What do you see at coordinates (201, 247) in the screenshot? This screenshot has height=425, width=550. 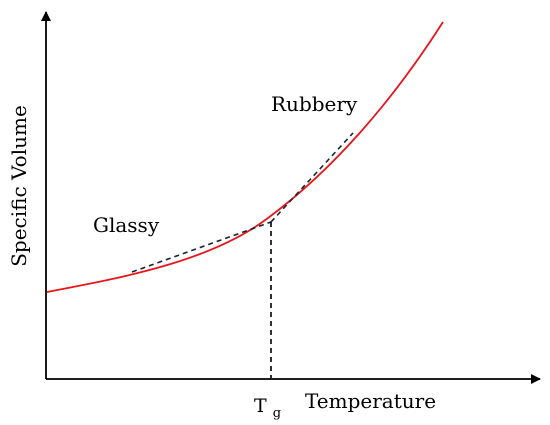 I see `glassy-tangent-dashed` at bounding box center [201, 247].